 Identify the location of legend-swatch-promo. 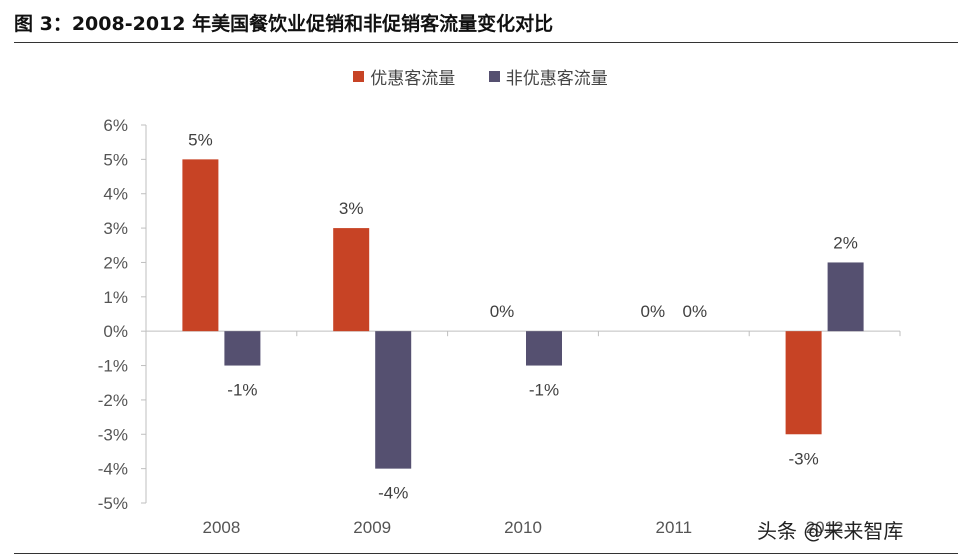
(359, 76).